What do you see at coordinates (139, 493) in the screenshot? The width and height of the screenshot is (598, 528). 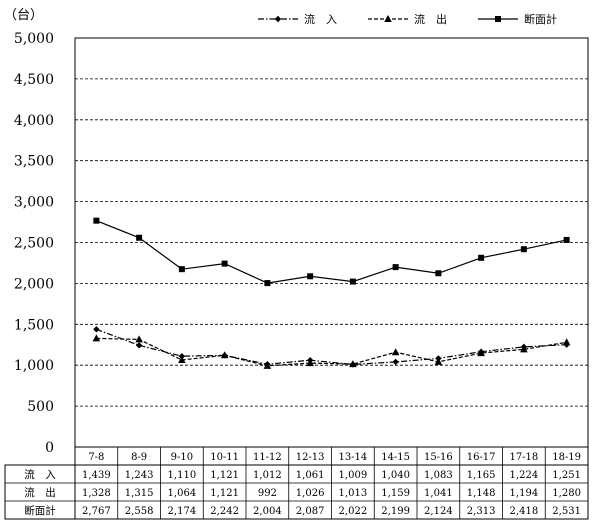 I see `table-cell: 1,315` at bounding box center [139, 493].